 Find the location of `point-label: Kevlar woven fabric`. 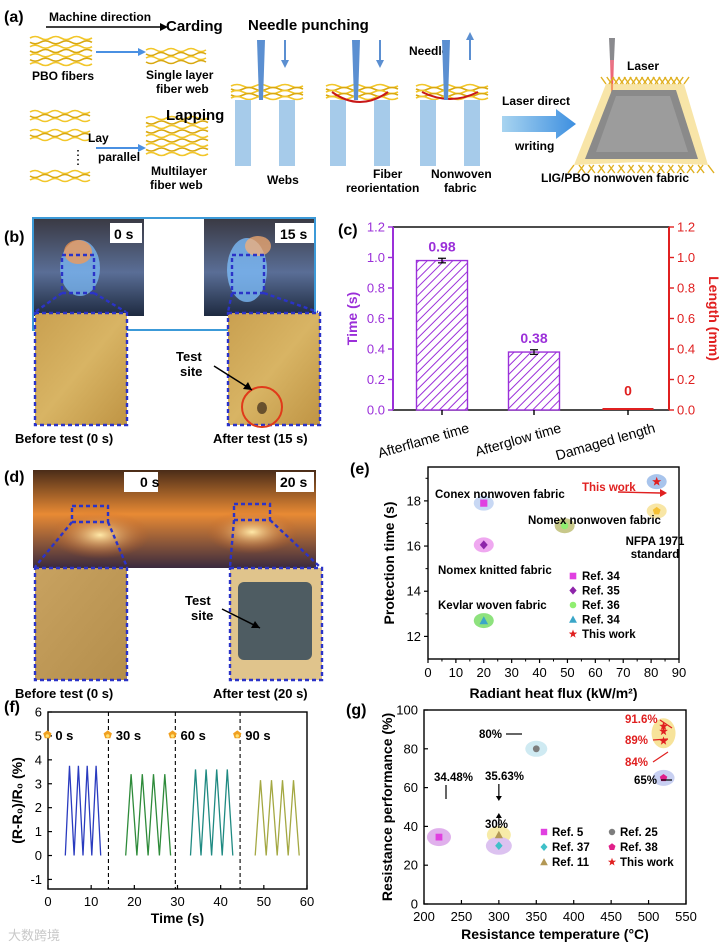

point-label: Kevlar woven fabric is located at coordinates (492, 606).